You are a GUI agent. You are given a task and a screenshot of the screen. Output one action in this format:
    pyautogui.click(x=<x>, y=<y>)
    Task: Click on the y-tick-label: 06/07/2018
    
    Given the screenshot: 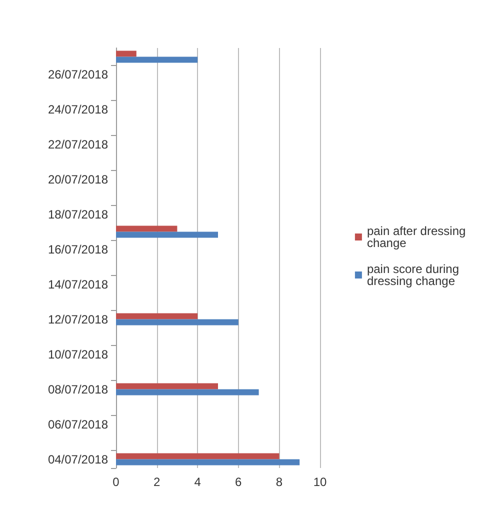 What is the action you would take?
    pyautogui.click(x=78, y=424)
    